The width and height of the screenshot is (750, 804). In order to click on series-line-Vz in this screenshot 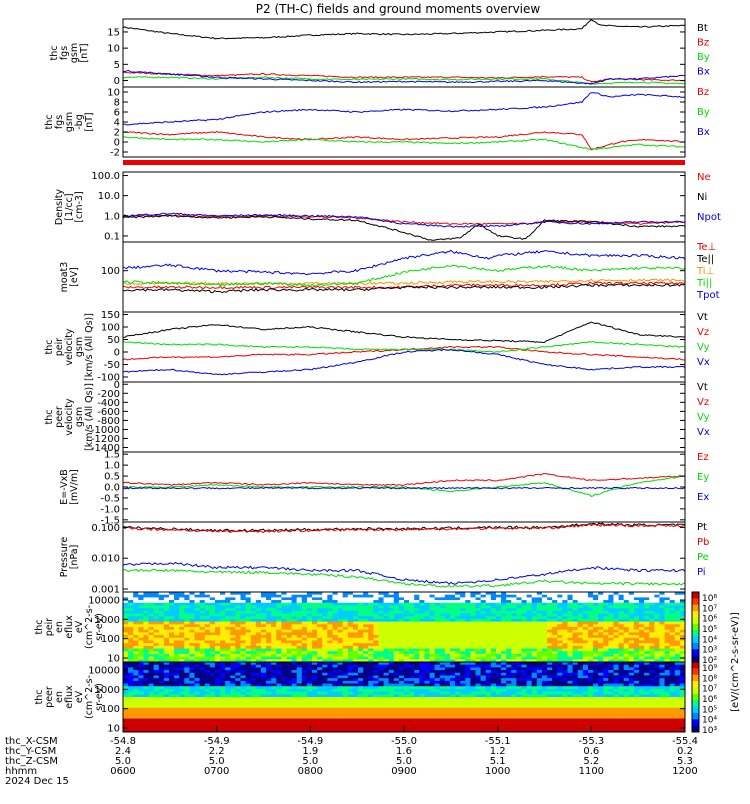, I will do `click(404, 353)`.